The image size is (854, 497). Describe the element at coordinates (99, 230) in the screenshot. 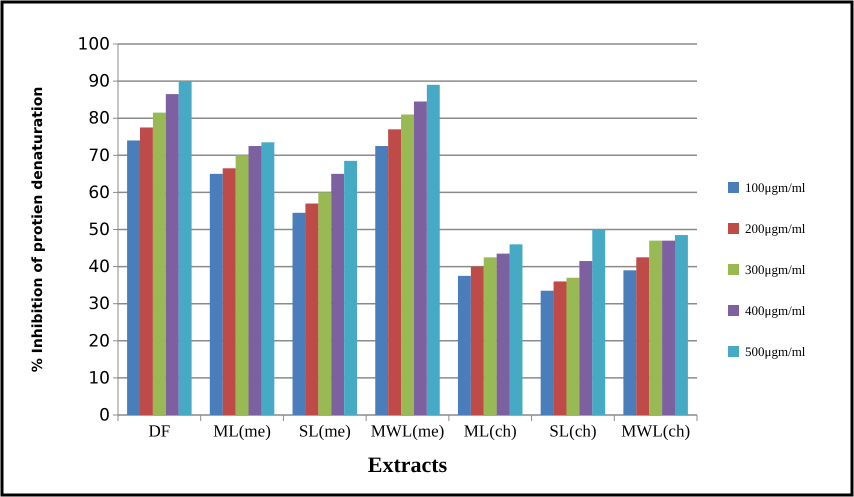

I see `y-tick-label: 50` at that location.